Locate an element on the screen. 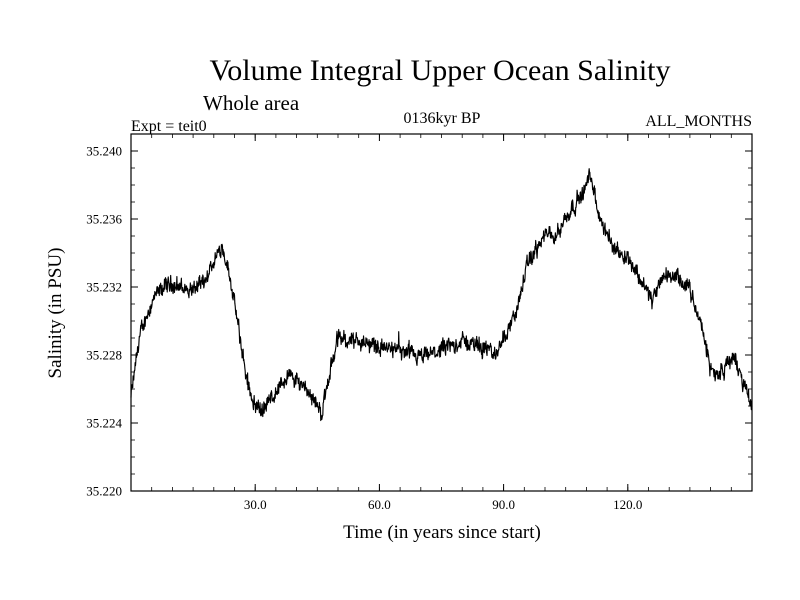 The image size is (800, 600). x-axis-label: Time (in years since start) is located at coordinates (442, 532).